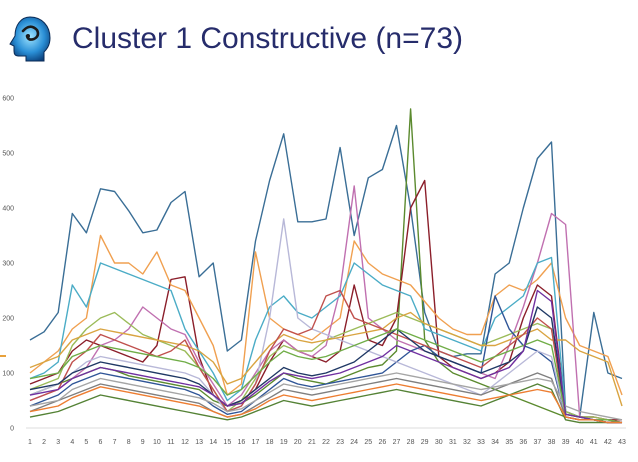  I want to click on x-tick-label: 16, so click(242, 442).